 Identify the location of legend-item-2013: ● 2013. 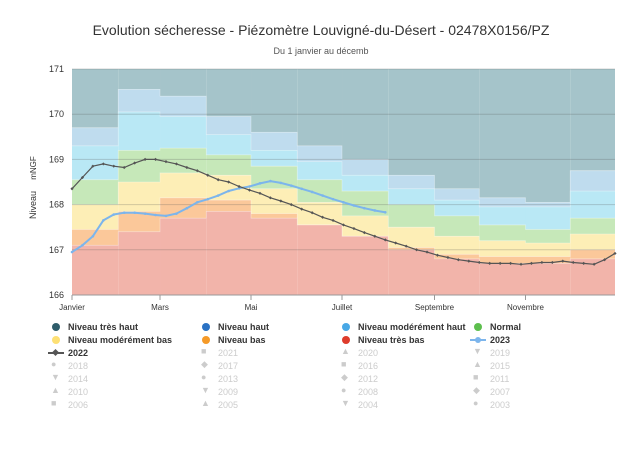
(218, 378).